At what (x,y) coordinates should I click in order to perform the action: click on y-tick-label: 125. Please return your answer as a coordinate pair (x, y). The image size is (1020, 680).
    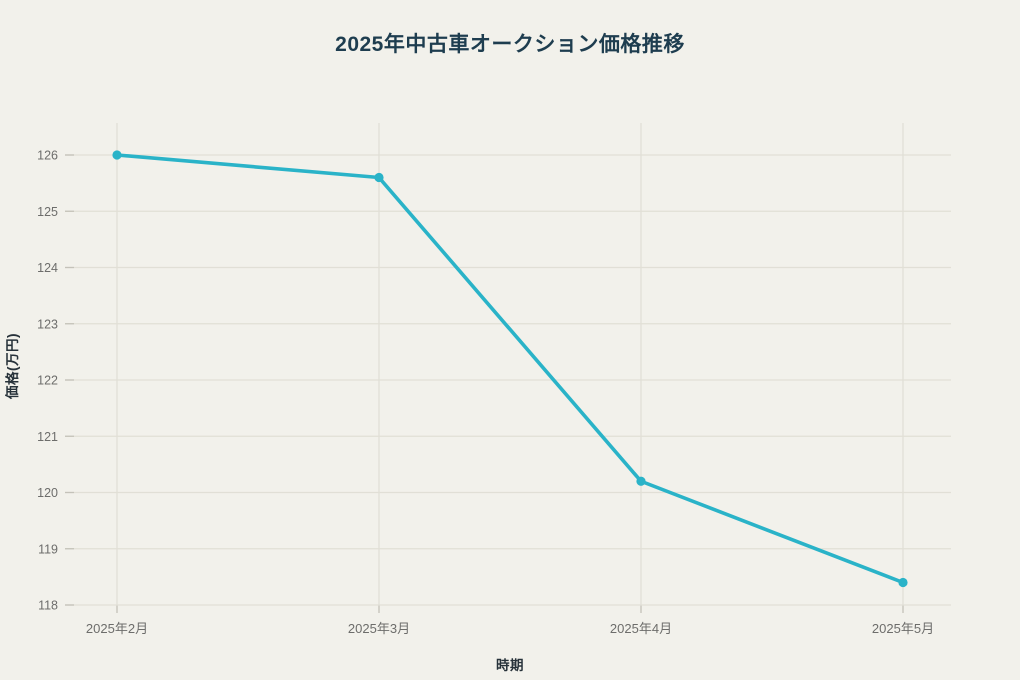
    Looking at the image, I should click on (47, 212).